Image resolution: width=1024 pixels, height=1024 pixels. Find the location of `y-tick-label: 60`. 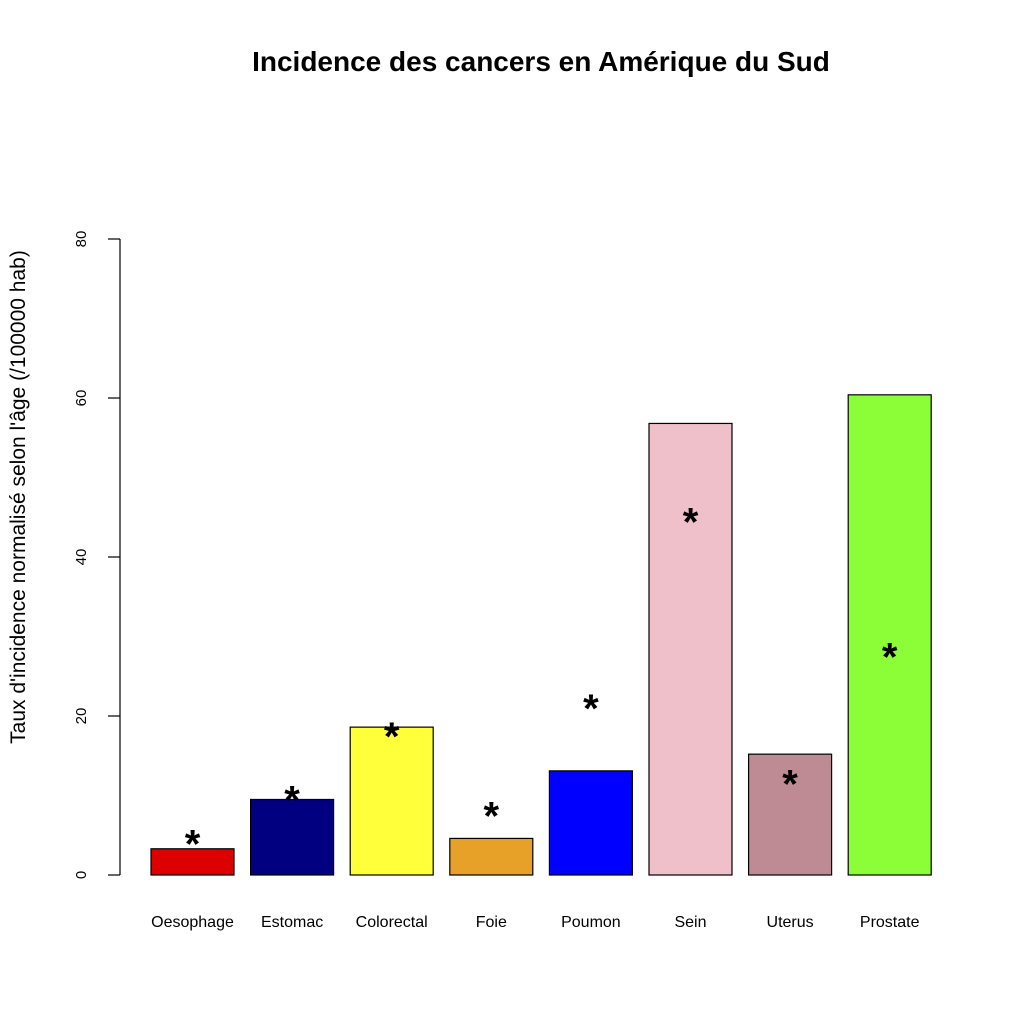

y-tick-label: 60 is located at coordinates (81, 398).